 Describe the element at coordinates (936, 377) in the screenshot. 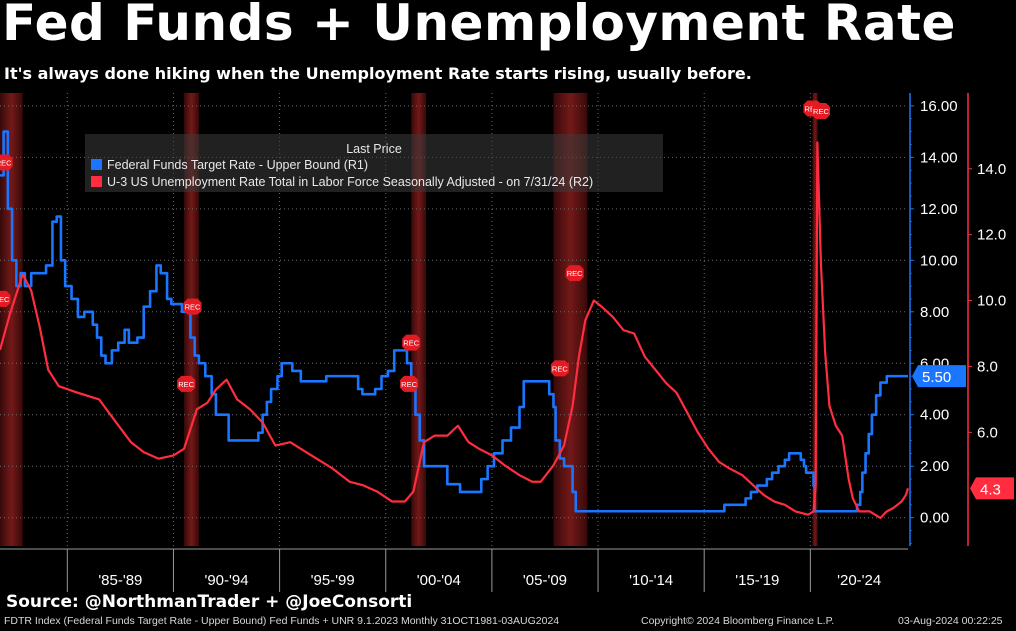

I see `last-value-label-fed-funds: 5.50` at that location.